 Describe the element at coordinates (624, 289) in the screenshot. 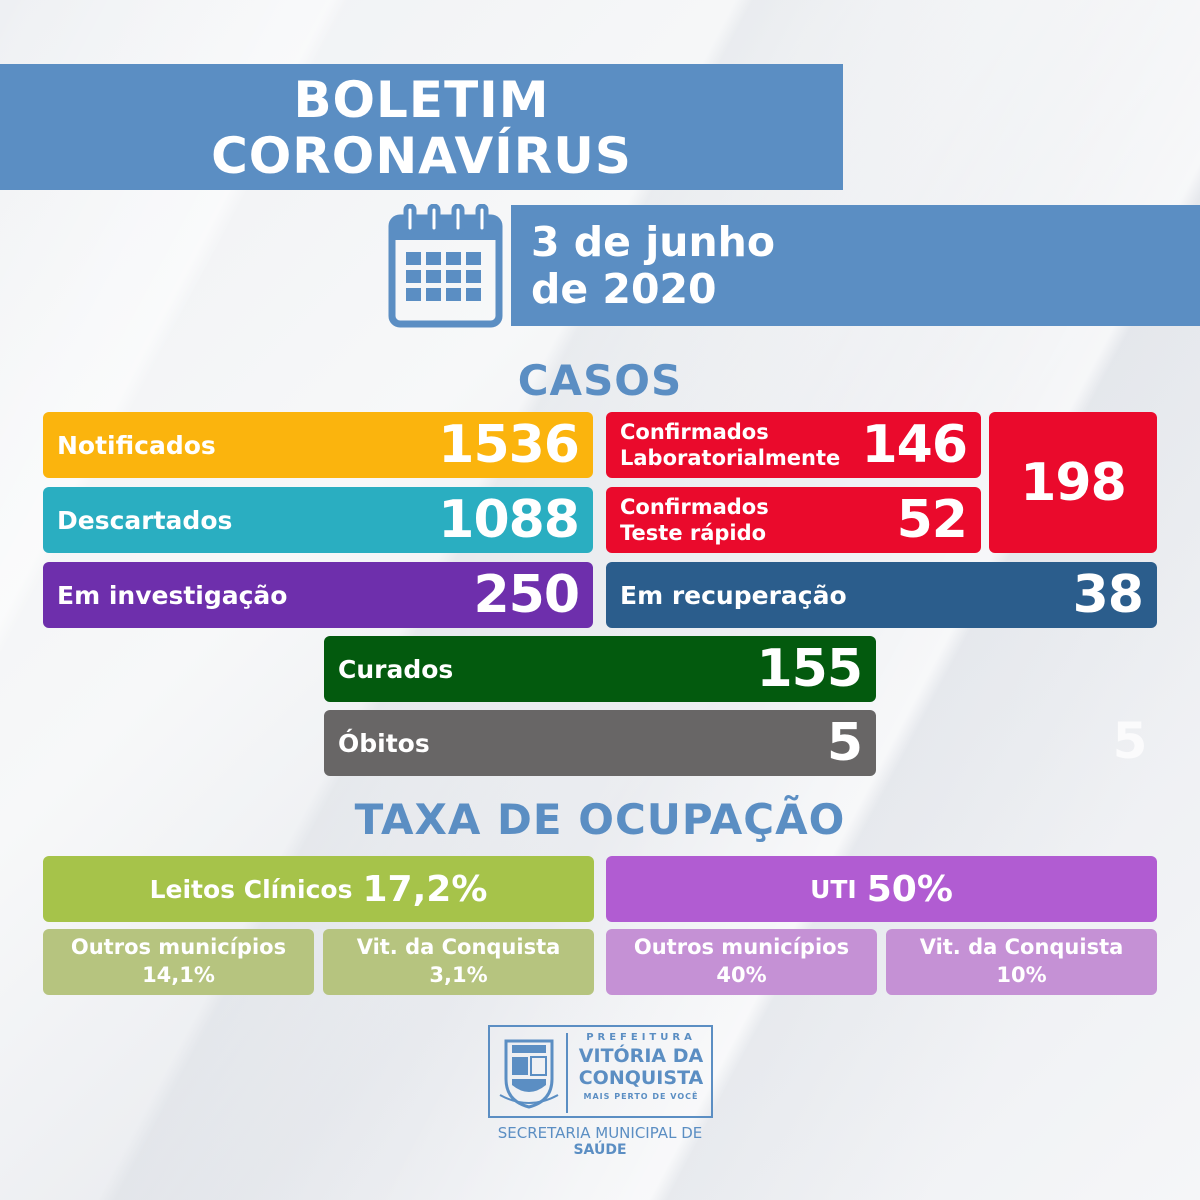

I see `date-line-2: de 2020` at that location.